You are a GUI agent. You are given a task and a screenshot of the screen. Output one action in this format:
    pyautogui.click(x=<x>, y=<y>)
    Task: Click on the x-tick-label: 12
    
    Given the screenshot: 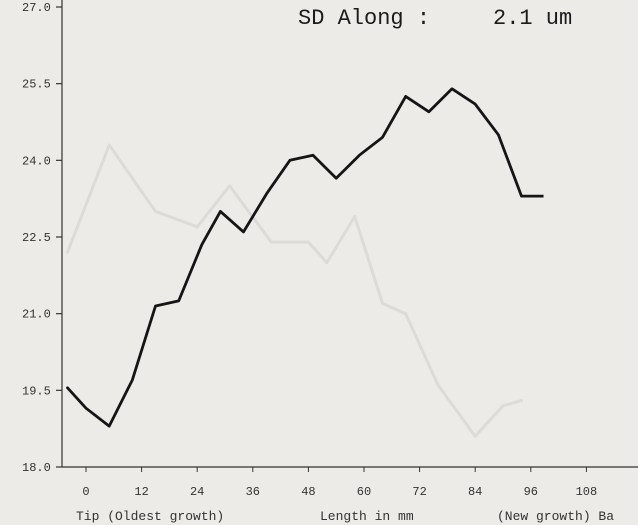 What is the action you would take?
    pyautogui.click(x=141, y=492)
    